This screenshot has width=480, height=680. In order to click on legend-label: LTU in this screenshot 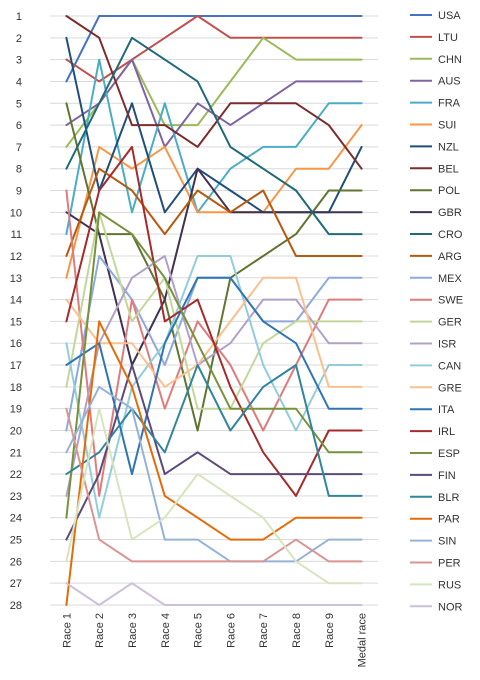, I will do `click(448, 38)`.